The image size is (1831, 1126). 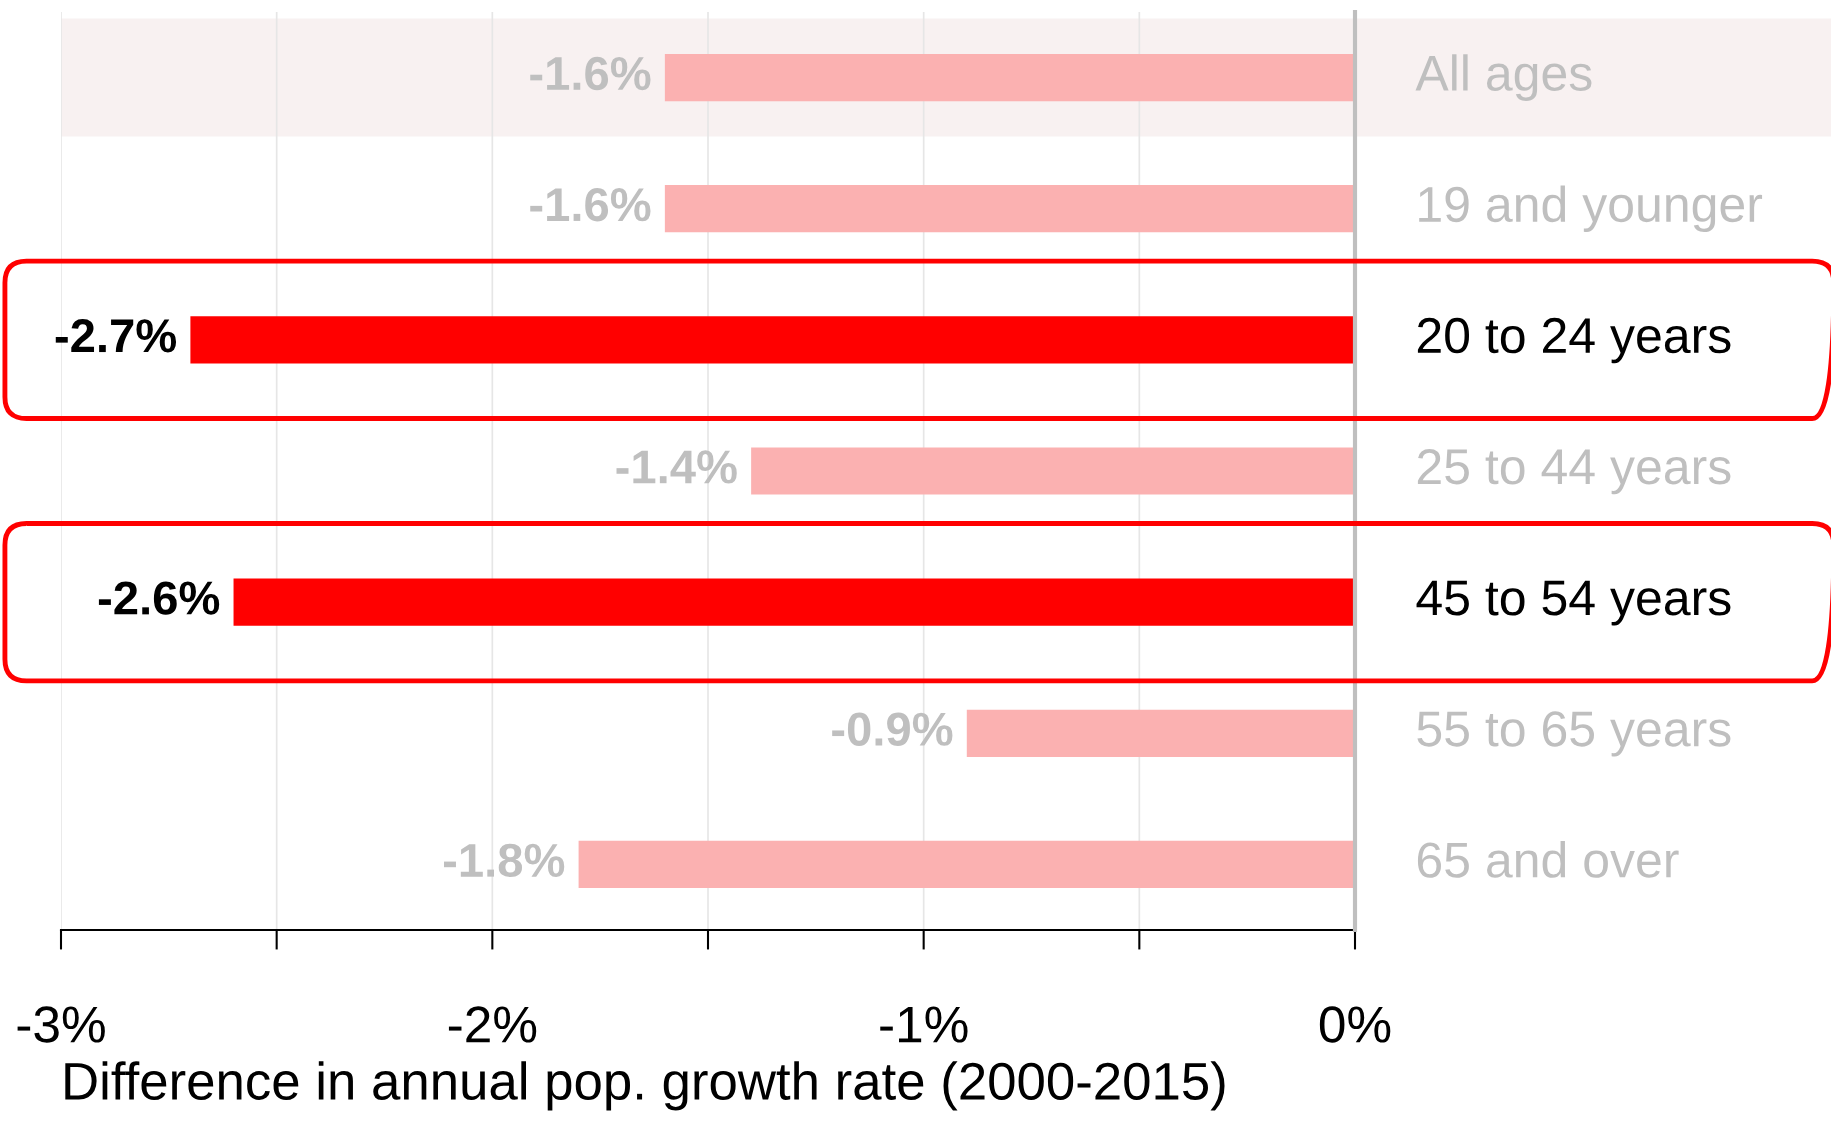 What do you see at coordinates (1573, 603) in the screenshot?
I see `y-tick-label: 45 to 54 years` at bounding box center [1573, 603].